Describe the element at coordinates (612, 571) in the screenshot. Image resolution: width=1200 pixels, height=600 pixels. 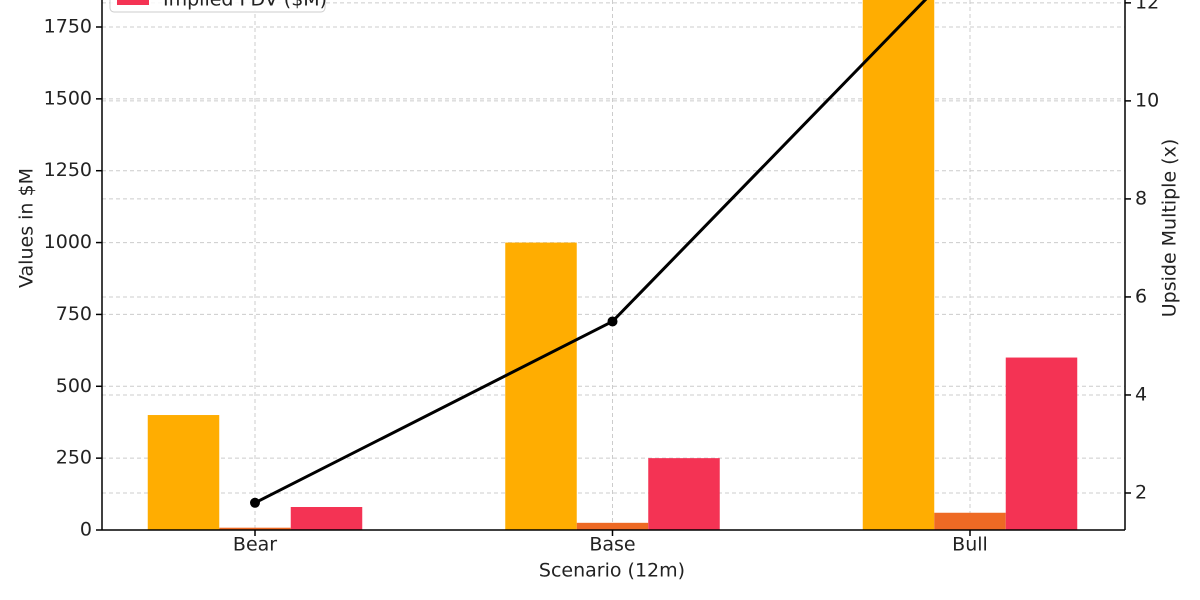
I see `x-axis-label: Scenario (12m)` at that location.